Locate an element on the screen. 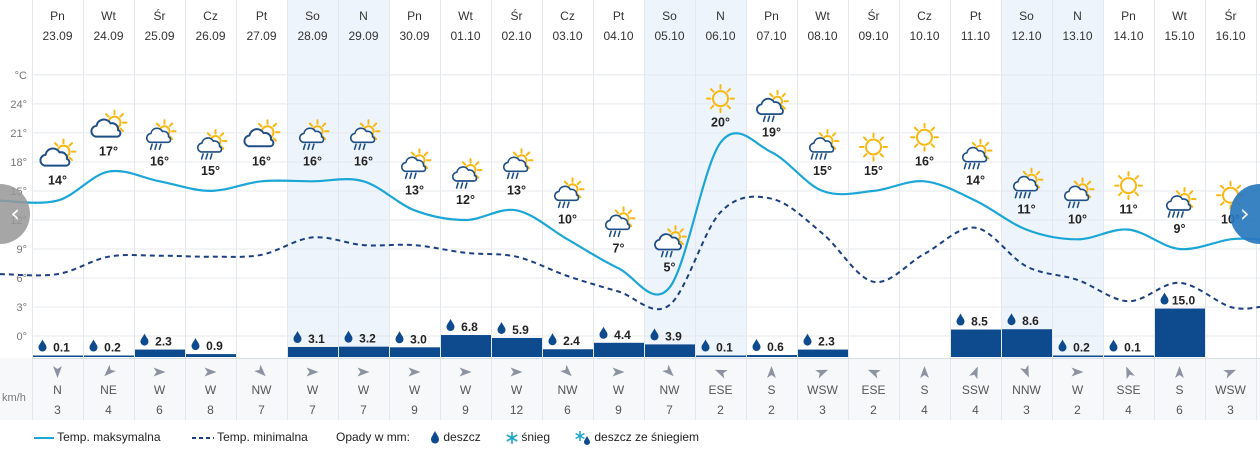 This screenshot has width=1260, height=453. precip-value: 8.6 is located at coordinates (1023, 320).